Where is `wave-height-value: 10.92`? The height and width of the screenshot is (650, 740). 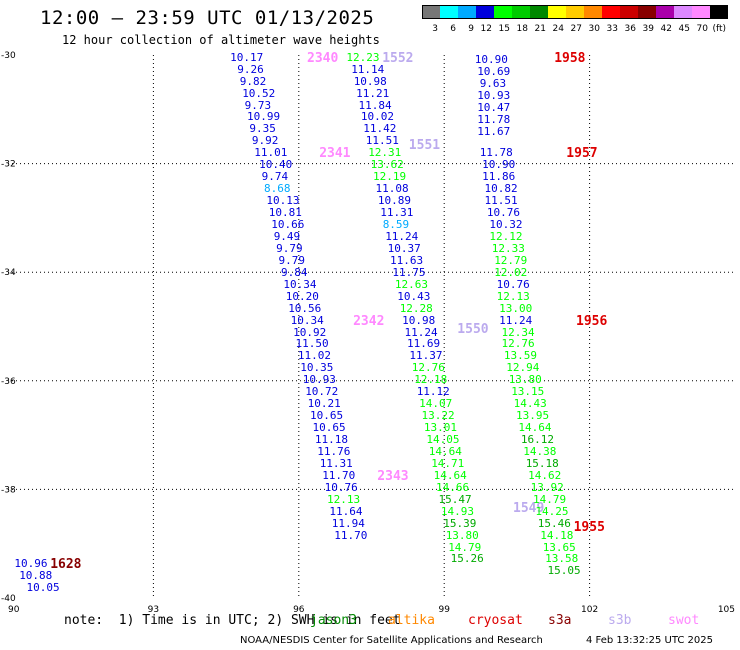 wave-height-value: 10.92 is located at coordinates (310, 332).